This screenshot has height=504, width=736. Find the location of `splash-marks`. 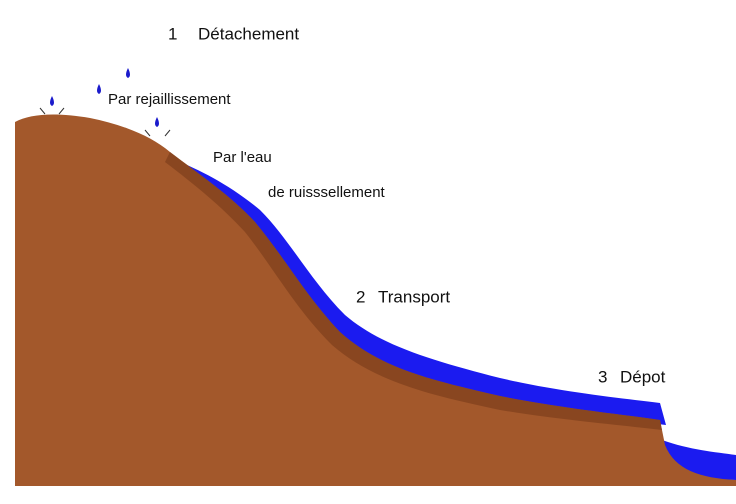

splash-marks is located at coordinates (105, 122).